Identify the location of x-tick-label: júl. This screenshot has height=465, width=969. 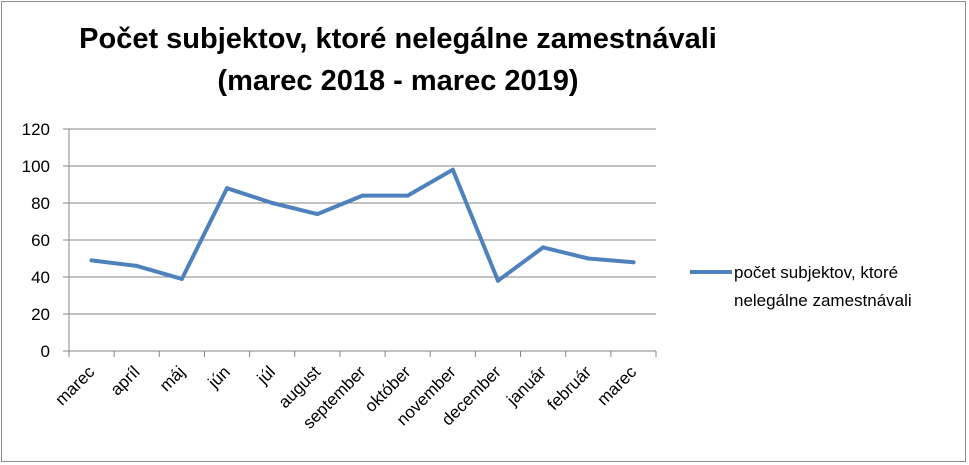
(266, 375).